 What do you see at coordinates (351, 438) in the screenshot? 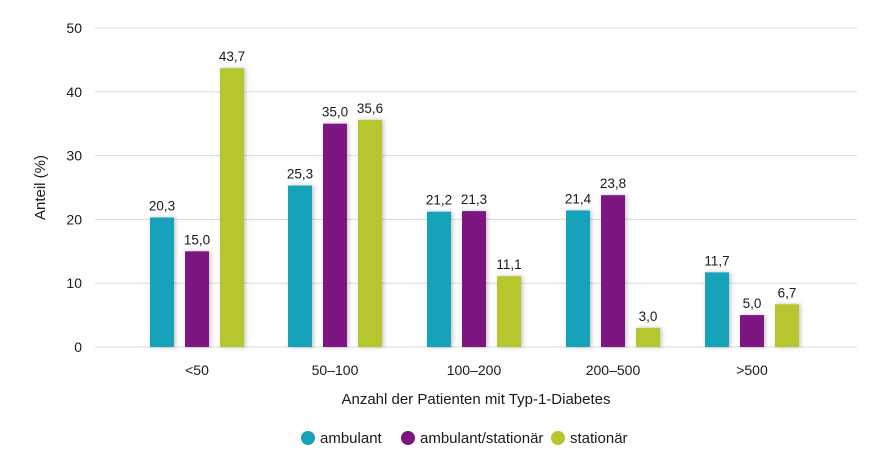
I see `legend-label: ambulant` at bounding box center [351, 438].